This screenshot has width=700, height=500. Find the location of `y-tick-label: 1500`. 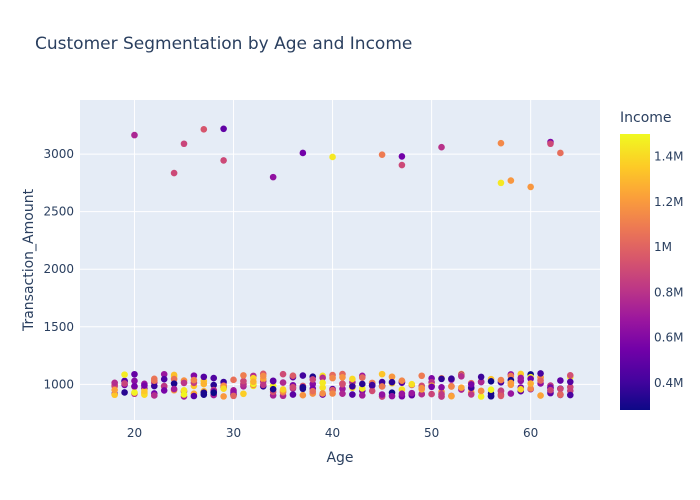

y-tick-label: 1500 is located at coordinates (58, 327).